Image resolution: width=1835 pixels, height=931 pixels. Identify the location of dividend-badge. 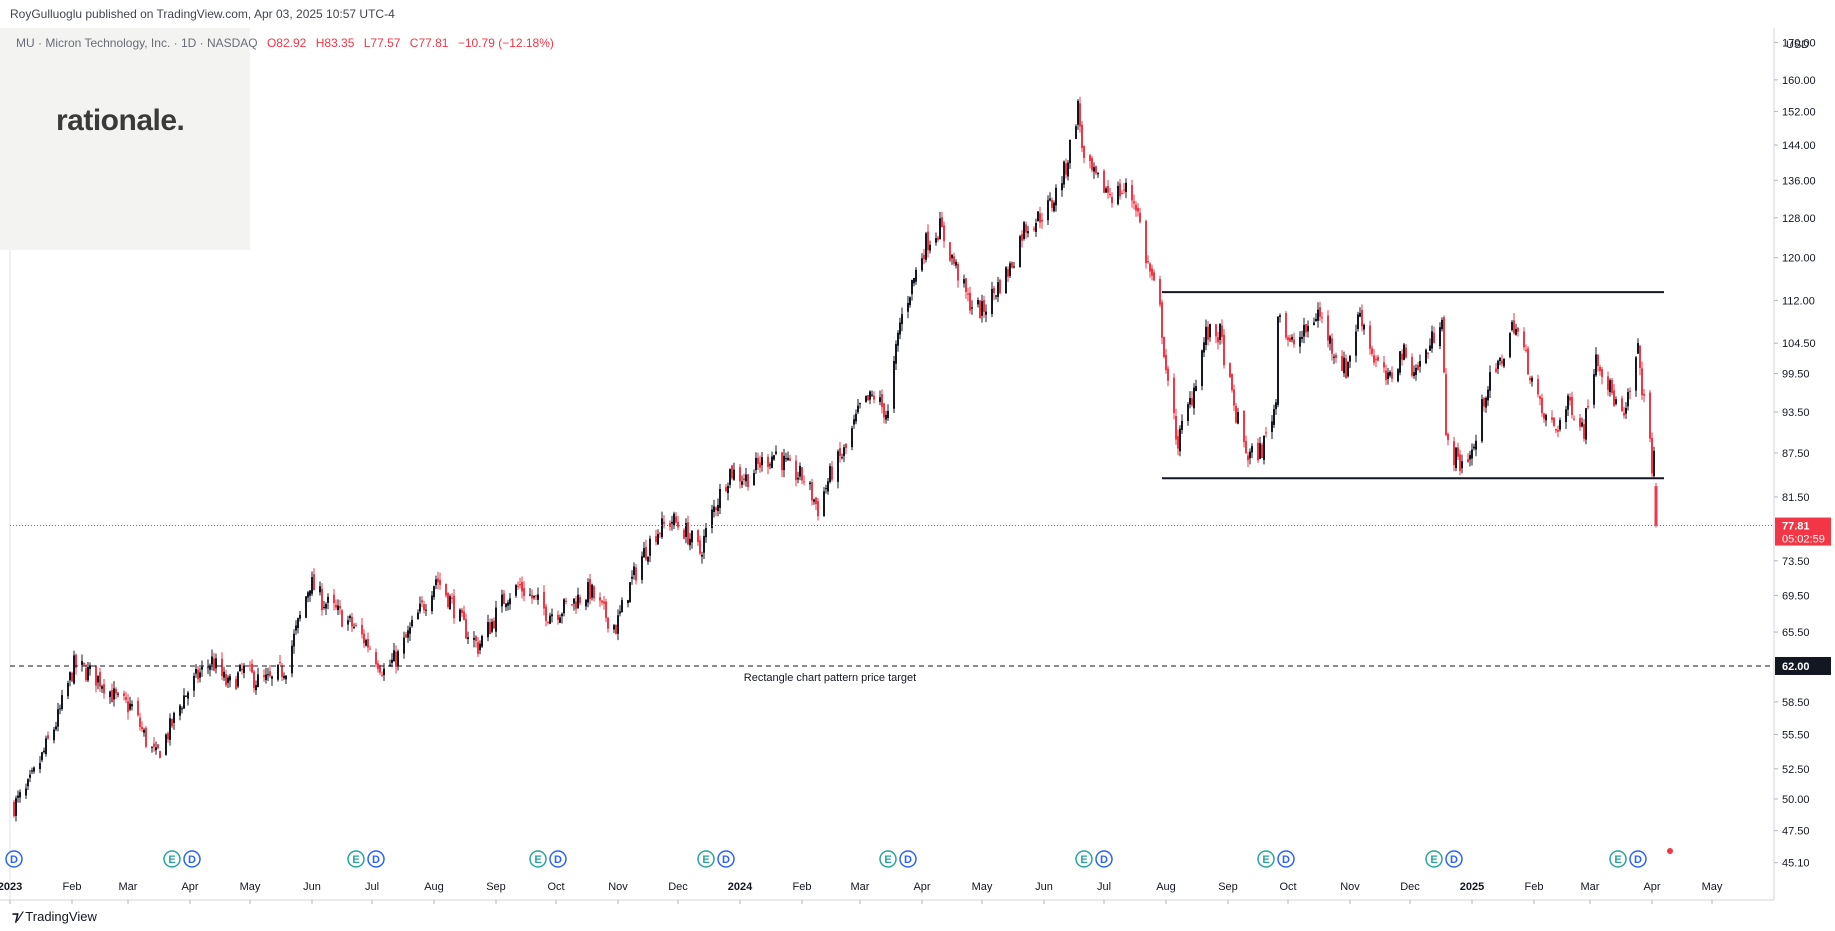
(726, 859).